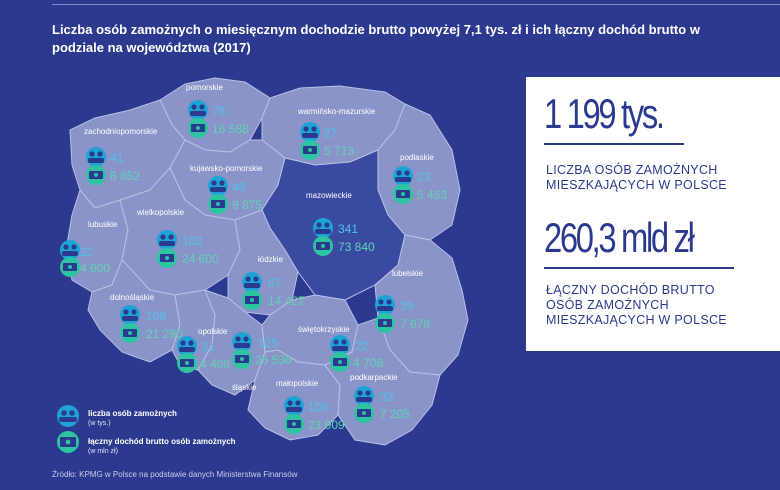 Image resolution: width=780 pixels, height=490 pixels. Describe the element at coordinates (326, 425) in the screenshot. I see `region-income-malopolskie: 23 909` at that location.